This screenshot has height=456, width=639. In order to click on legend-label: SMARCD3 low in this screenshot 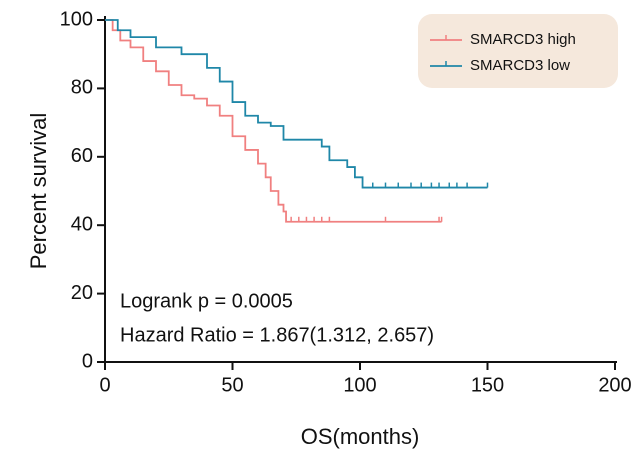, I will do `click(520, 65)`.